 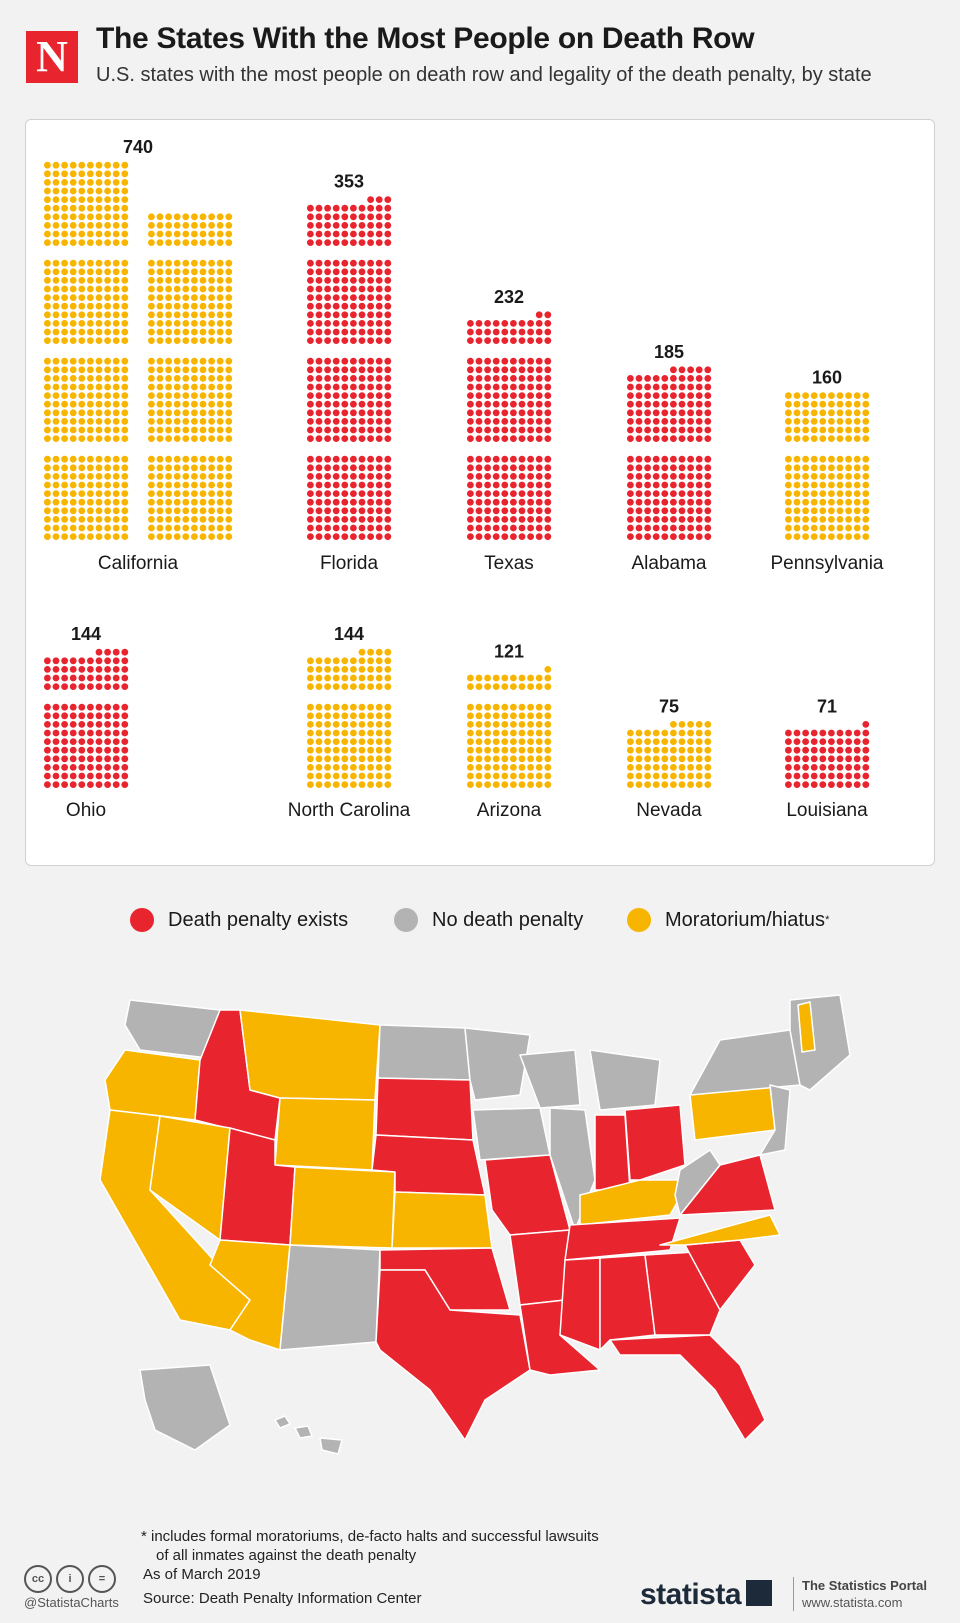 What do you see at coordinates (687, 1387) in the screenshot?
I see `map-state-florida` at bounding box center [687, 1387].